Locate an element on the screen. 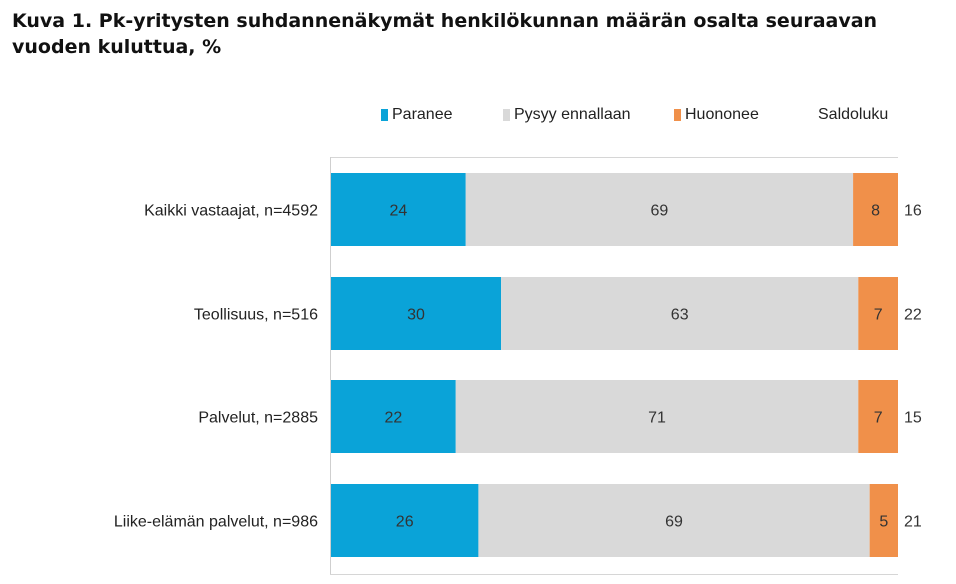  category-label: Teollisuus, n=516 is located at coordinates (256, 315).